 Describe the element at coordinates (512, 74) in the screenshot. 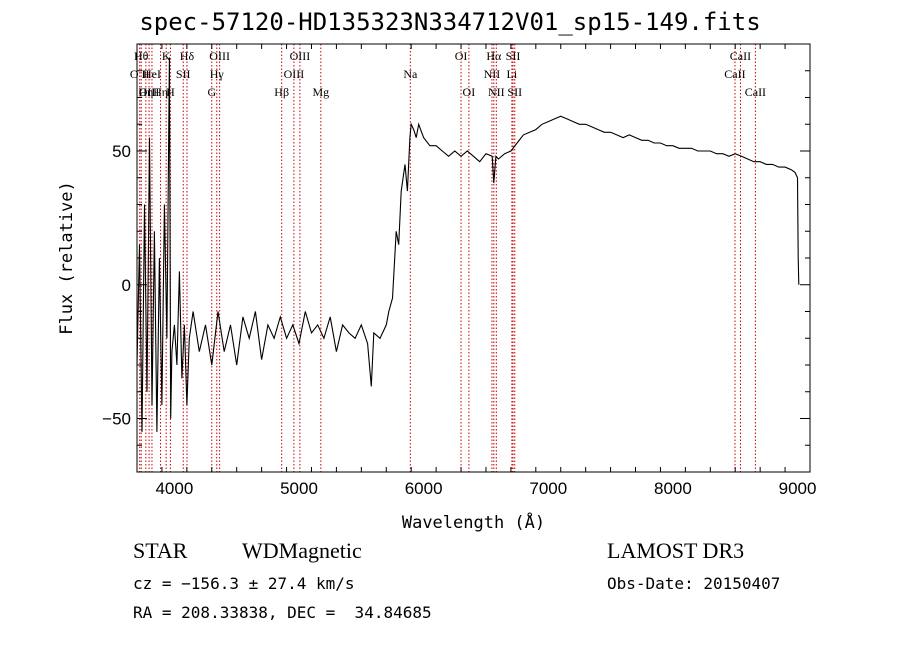

I see `spectral-line-label: Li` at that location.